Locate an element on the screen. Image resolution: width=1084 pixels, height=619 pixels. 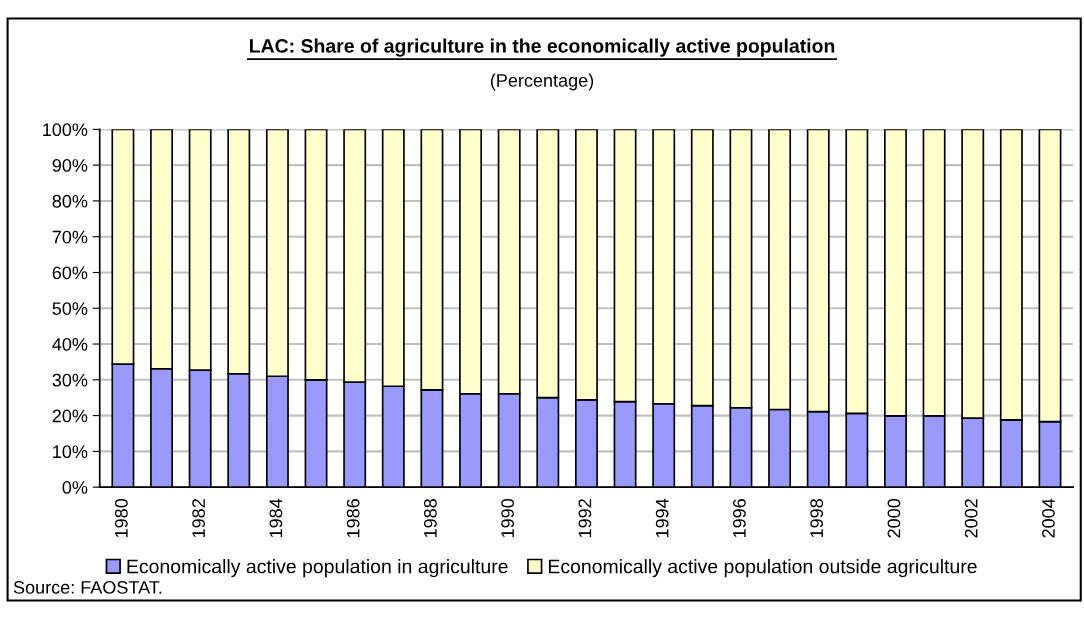
x-tick-label: 1988 is located at coordinates (430, 518).